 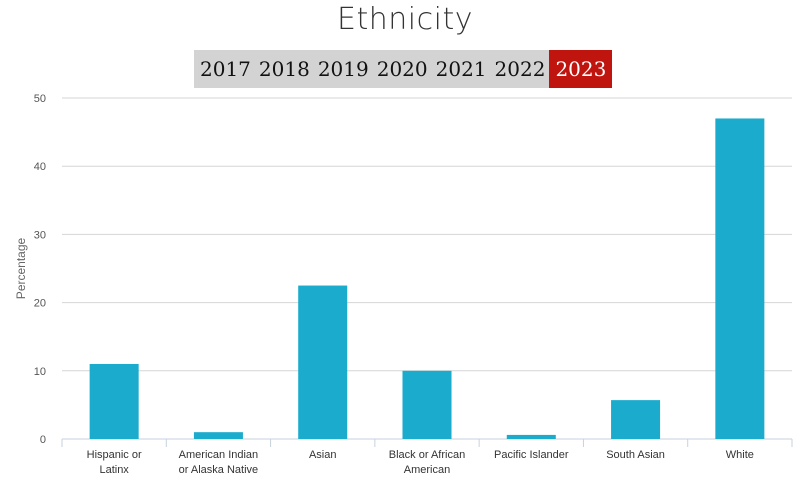 I want to click on x-tick-label: Pacific Islander, so click(x=531, y=455).